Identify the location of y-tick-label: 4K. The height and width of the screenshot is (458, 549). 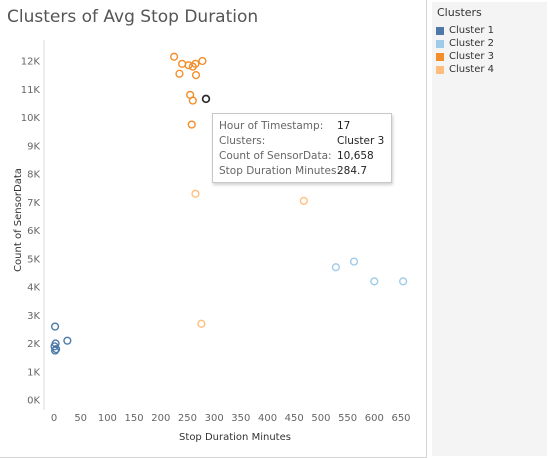
(33, 288).